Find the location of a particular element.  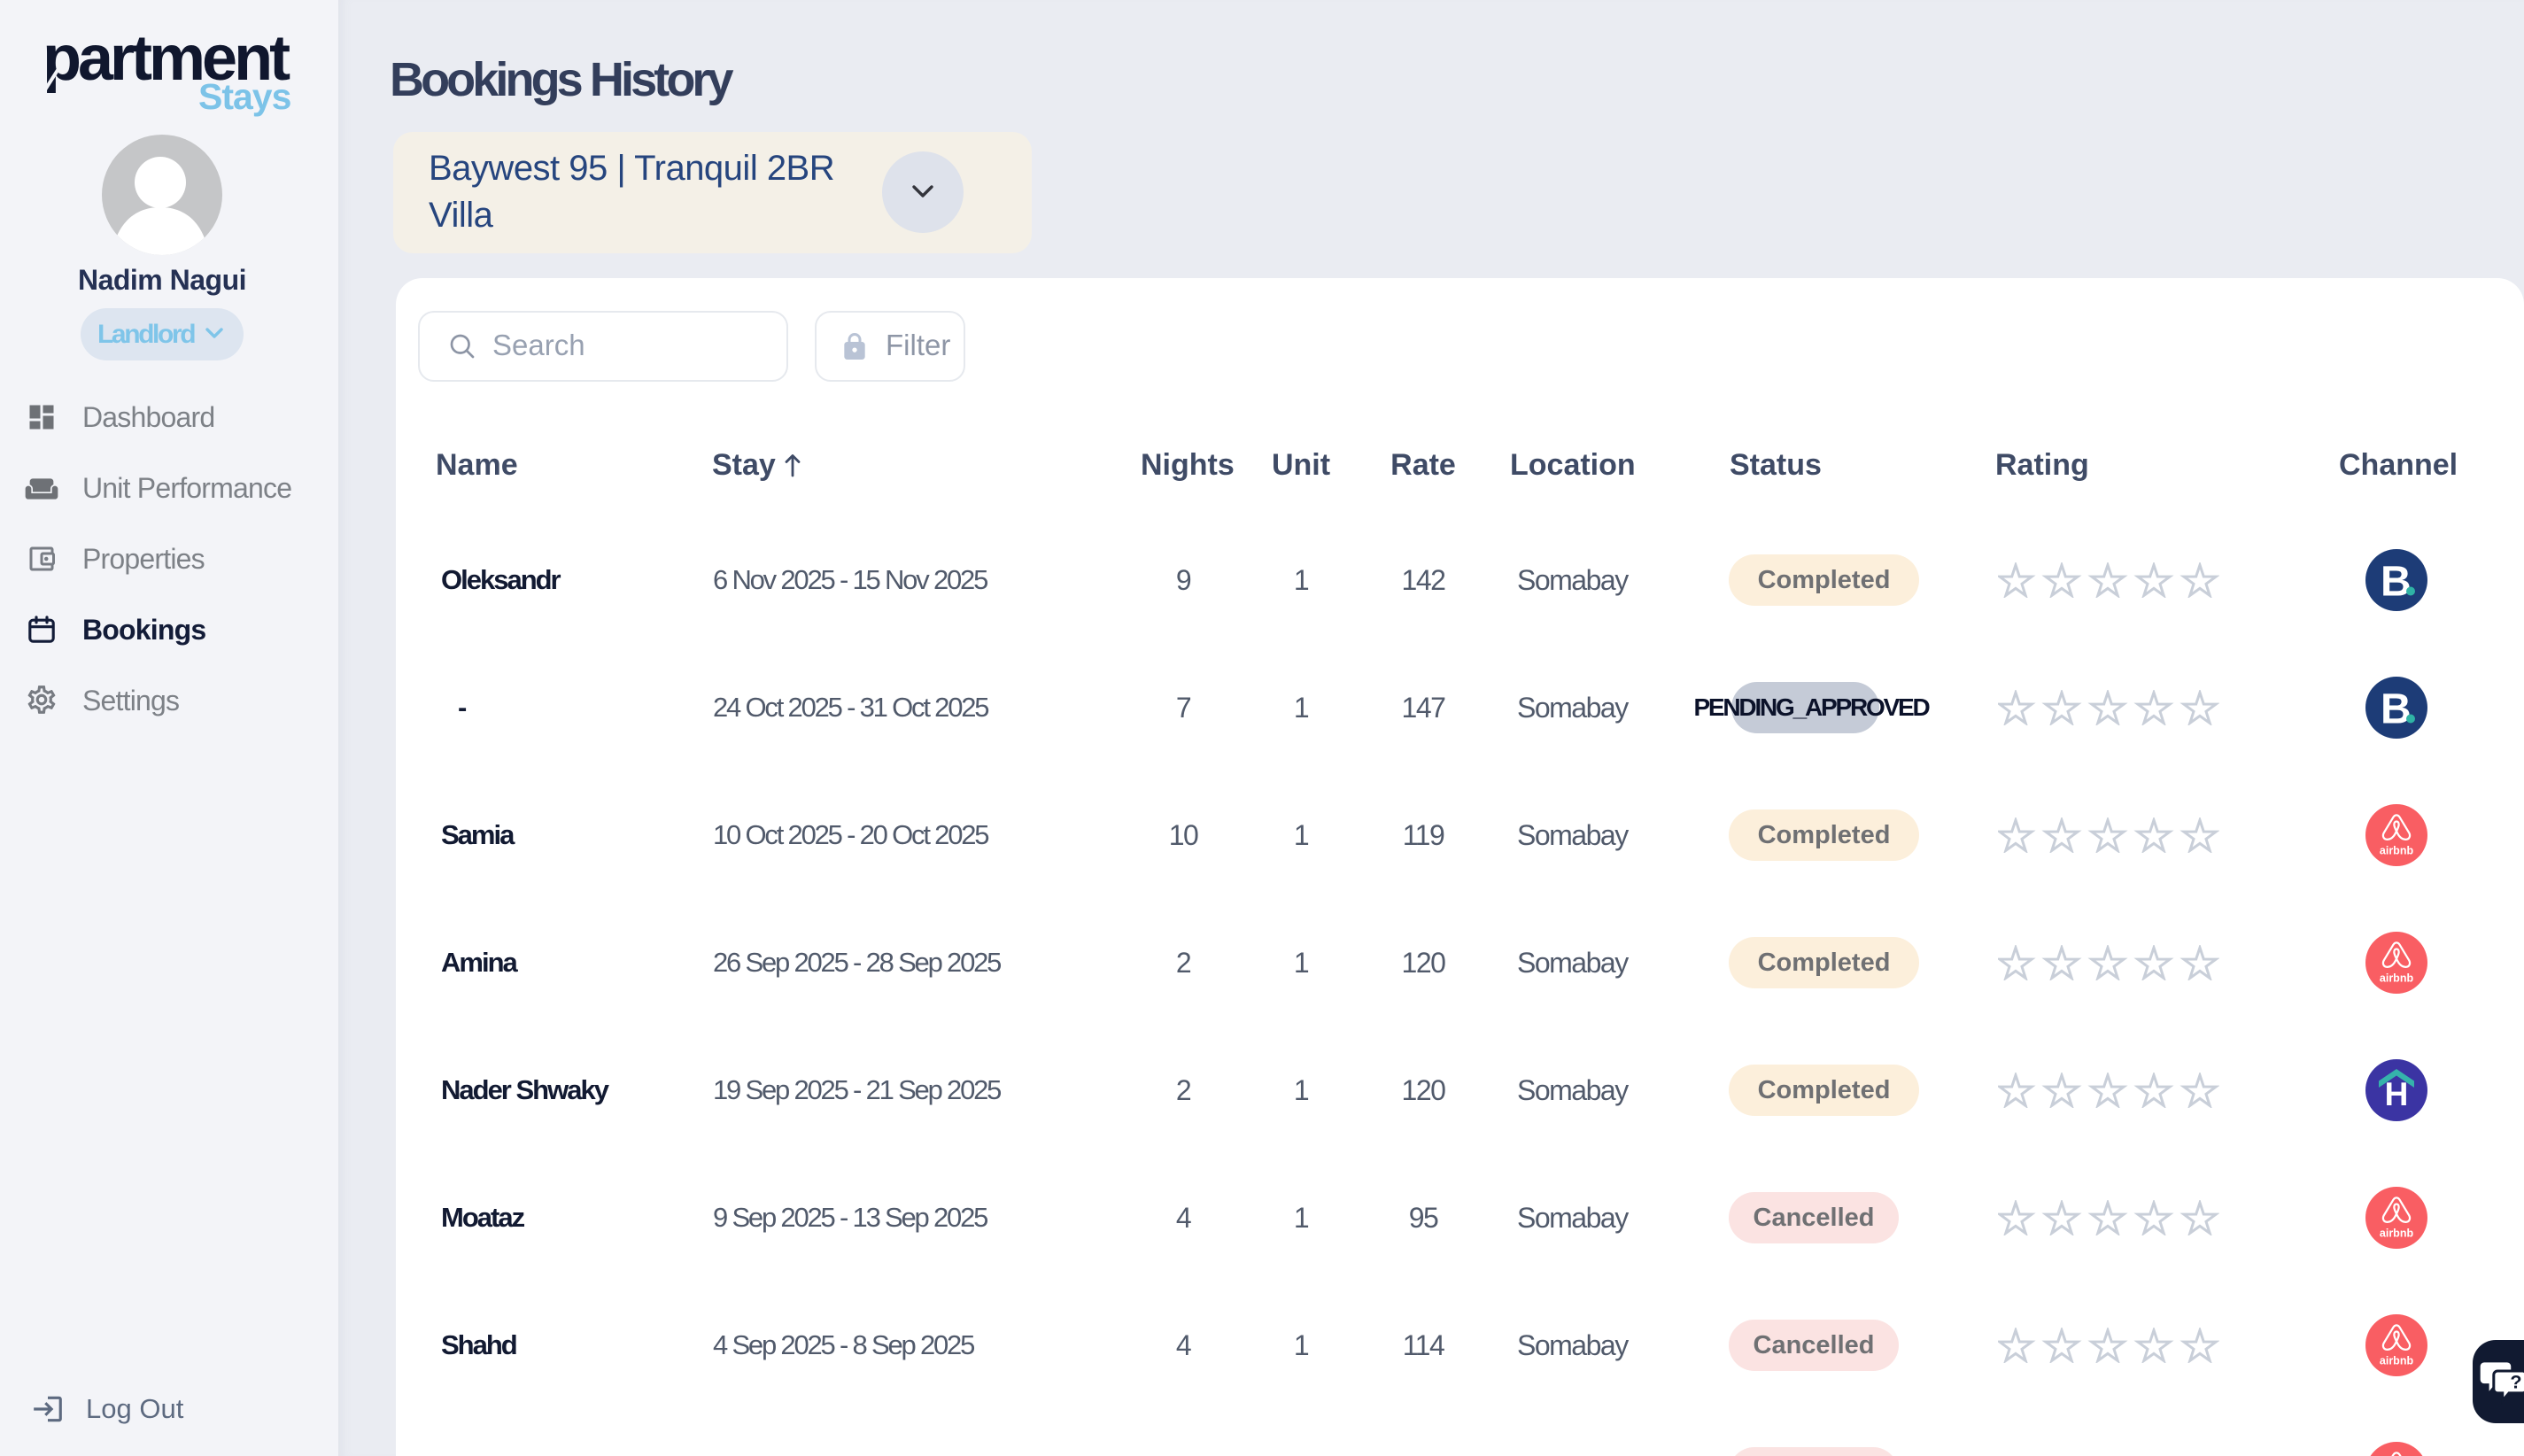

svg-text: H is located at coordinates (2397, 1094).